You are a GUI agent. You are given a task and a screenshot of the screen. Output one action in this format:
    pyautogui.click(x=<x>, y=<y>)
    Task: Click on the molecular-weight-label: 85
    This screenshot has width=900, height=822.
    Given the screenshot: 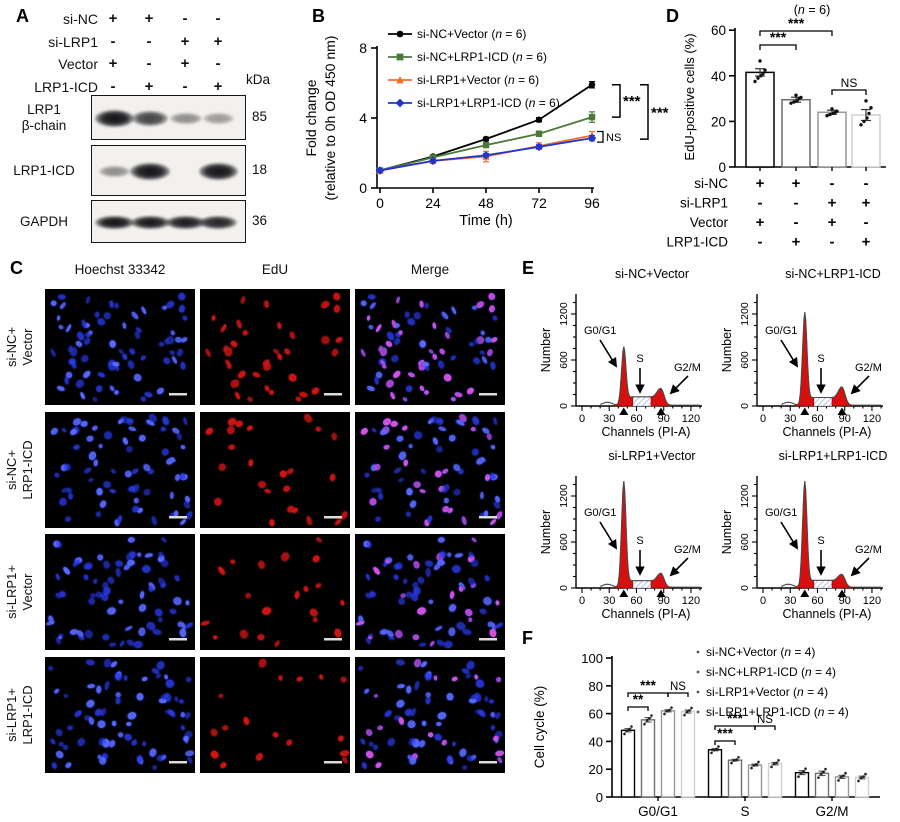 What is the action you would take?
    pyautogui.click(x=260, y=116)
    